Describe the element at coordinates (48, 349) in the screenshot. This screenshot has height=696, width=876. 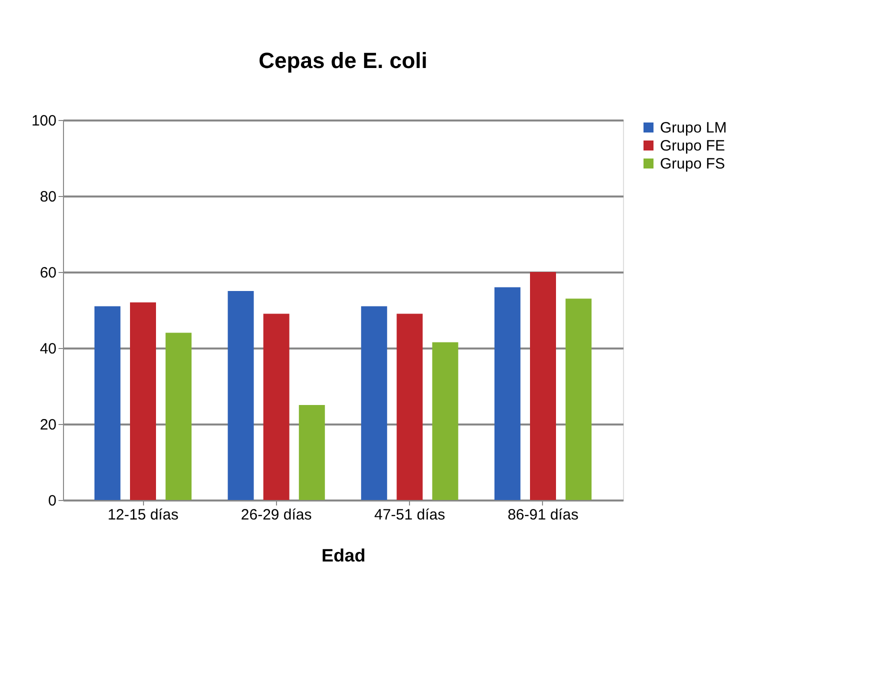
I see `y-tick-label: 40` at that location.